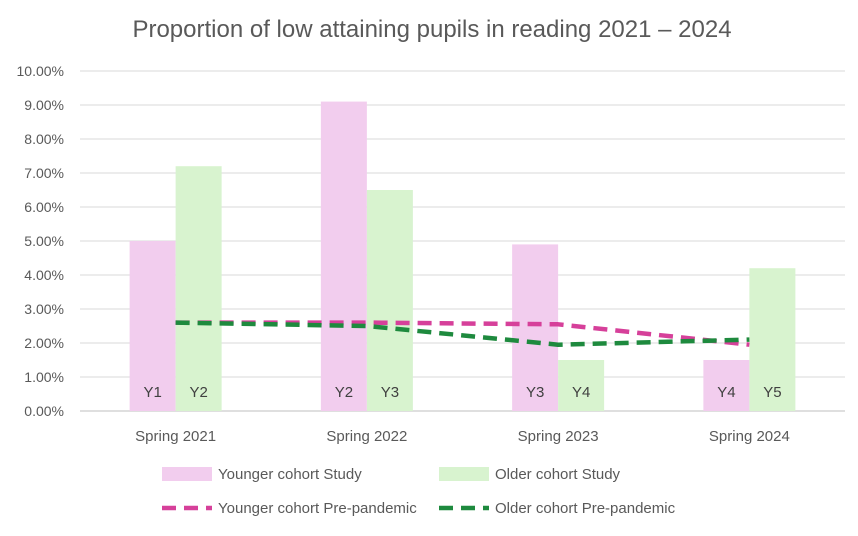 The image size is (858, 536). I want to click on y-tick-label: 10.00%, so click(40, 71).